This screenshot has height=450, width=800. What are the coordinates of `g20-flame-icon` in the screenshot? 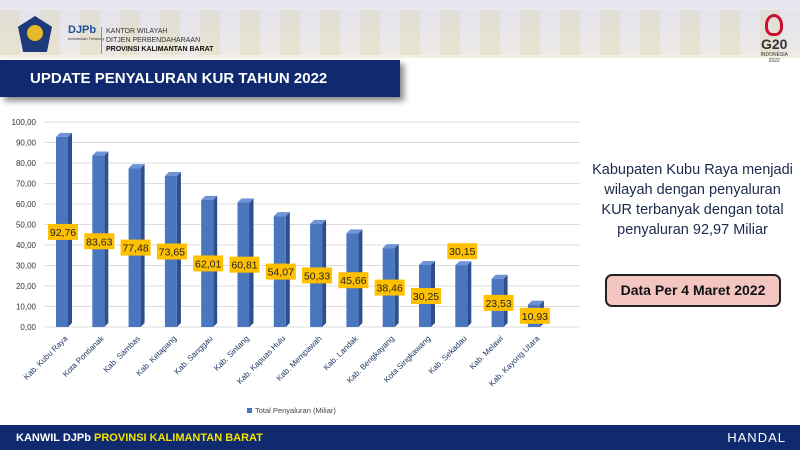 It's located at (774, 25).